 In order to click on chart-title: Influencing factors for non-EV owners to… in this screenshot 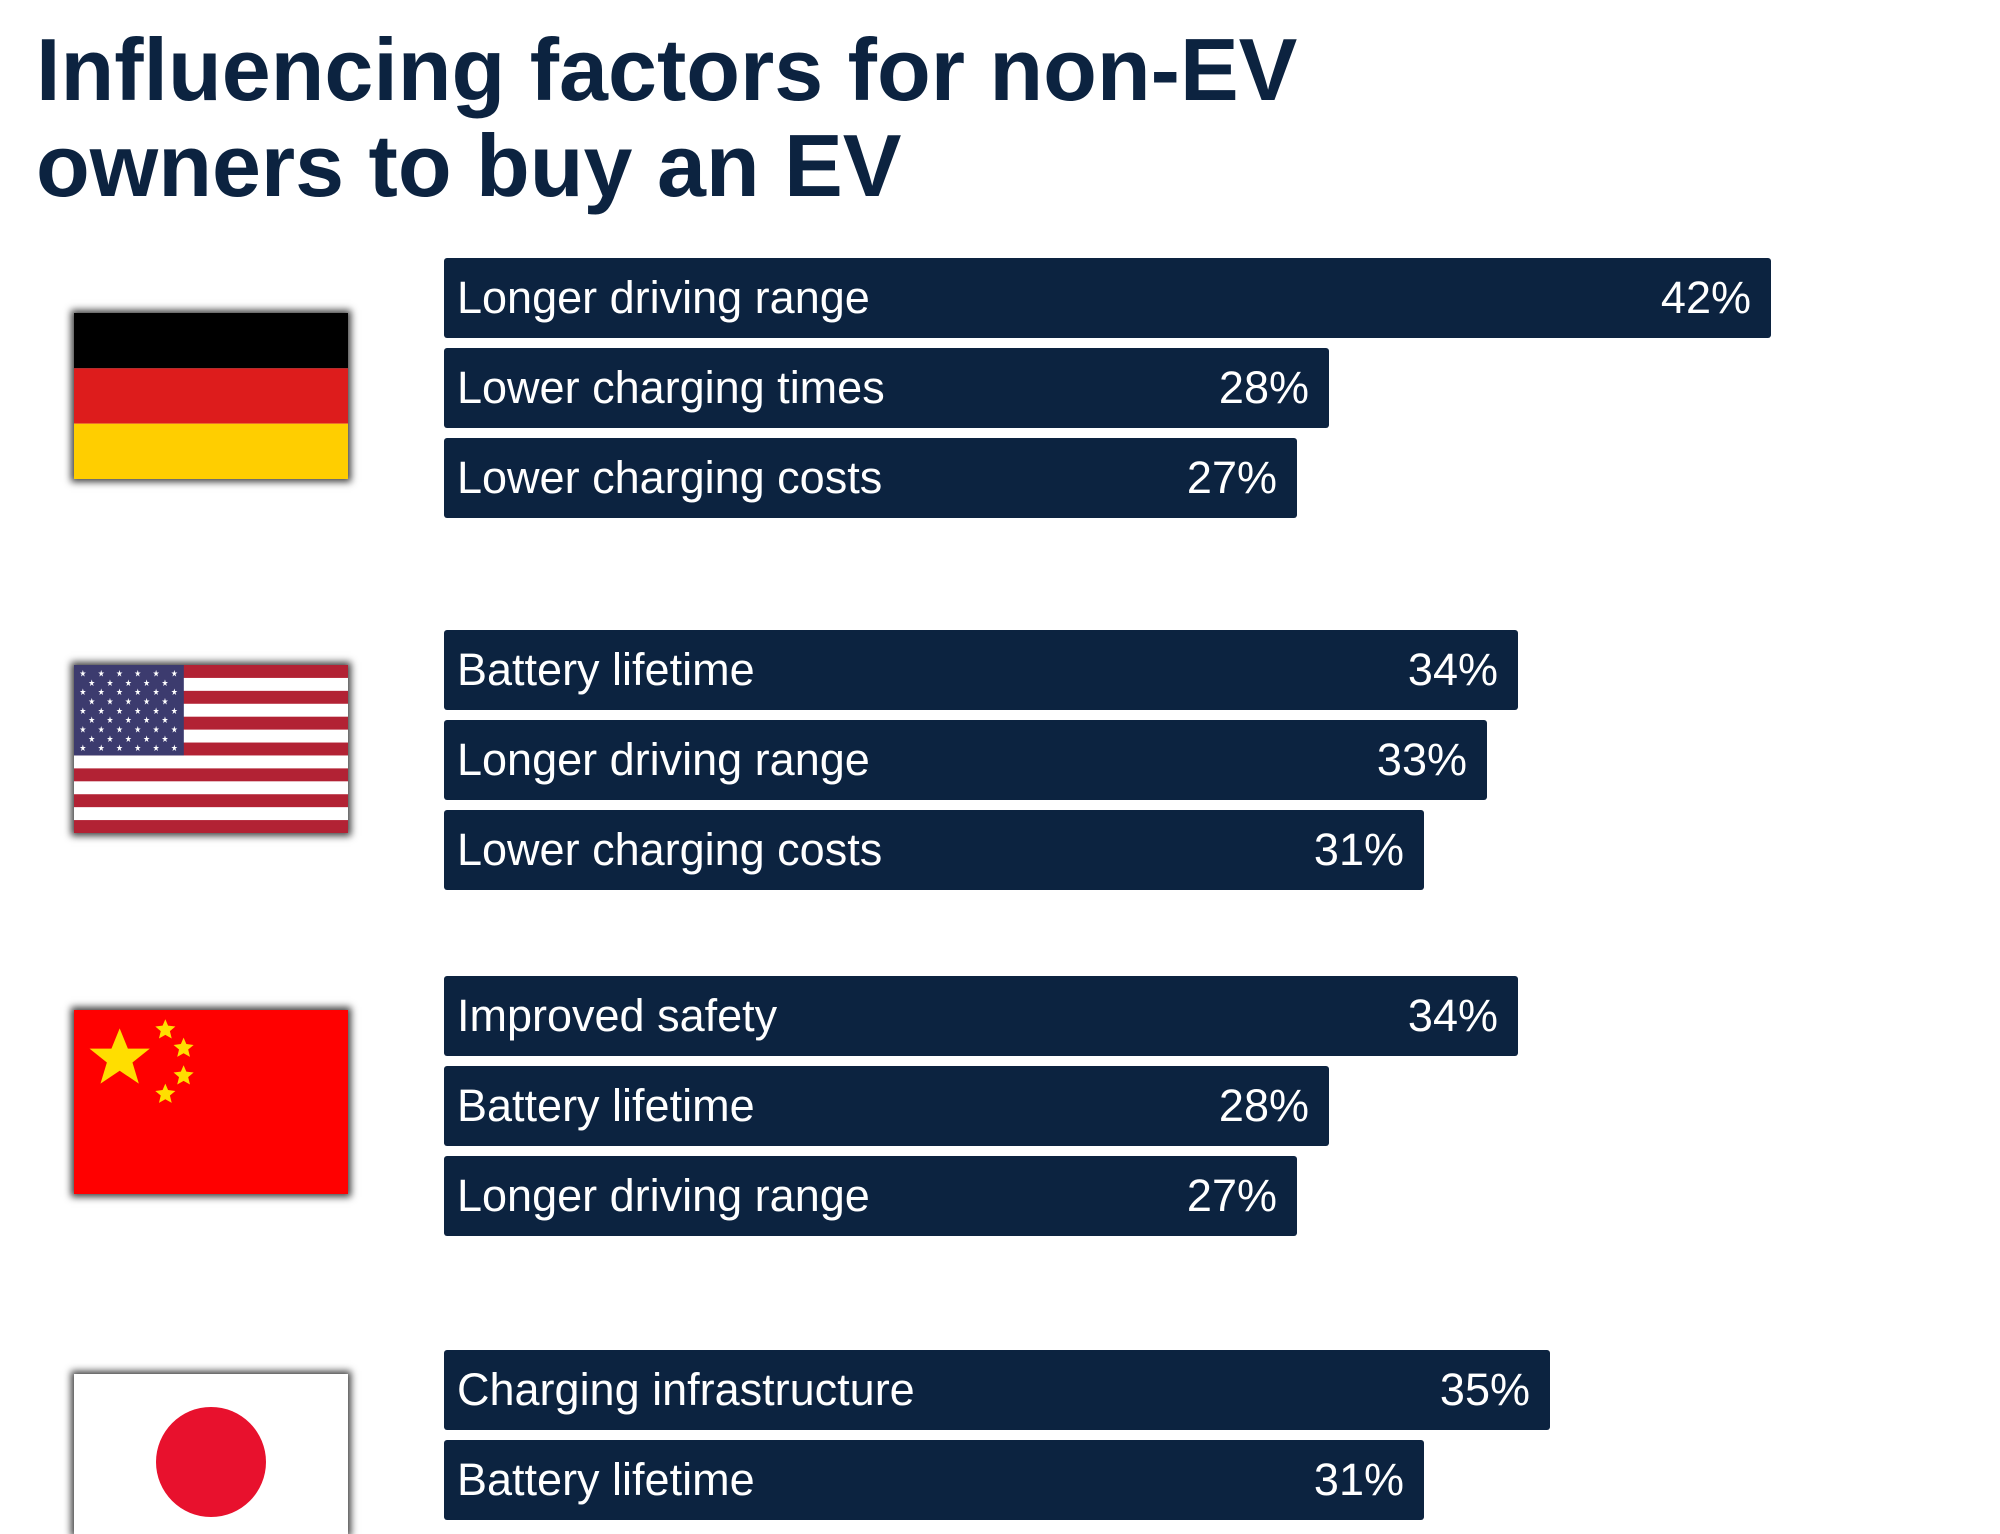, I will do `click(667, 117)`.